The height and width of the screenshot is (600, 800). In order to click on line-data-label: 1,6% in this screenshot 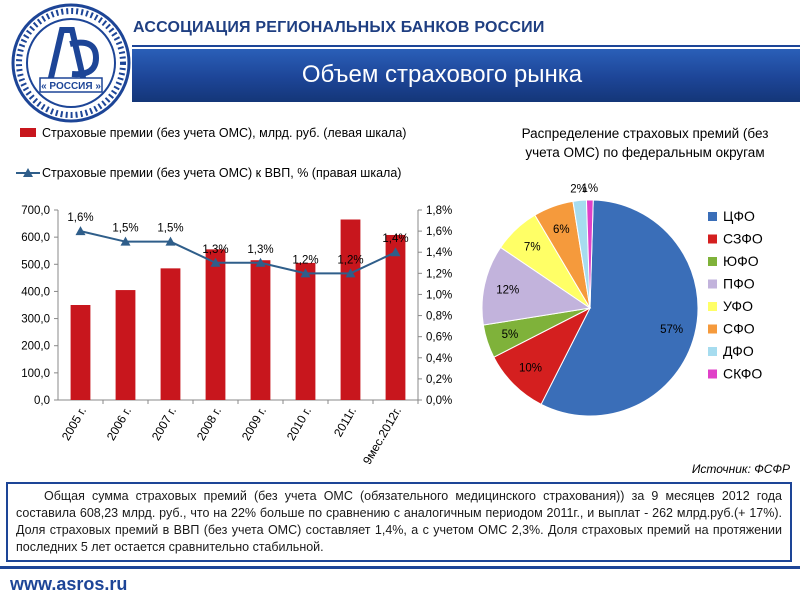, I will do `click(80, 218)`.